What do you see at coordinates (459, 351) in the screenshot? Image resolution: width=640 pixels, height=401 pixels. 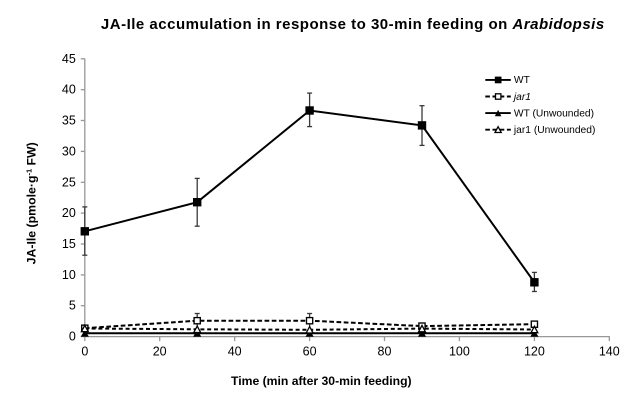 I see `svg-text: 100` at bounding box center [459, 351].